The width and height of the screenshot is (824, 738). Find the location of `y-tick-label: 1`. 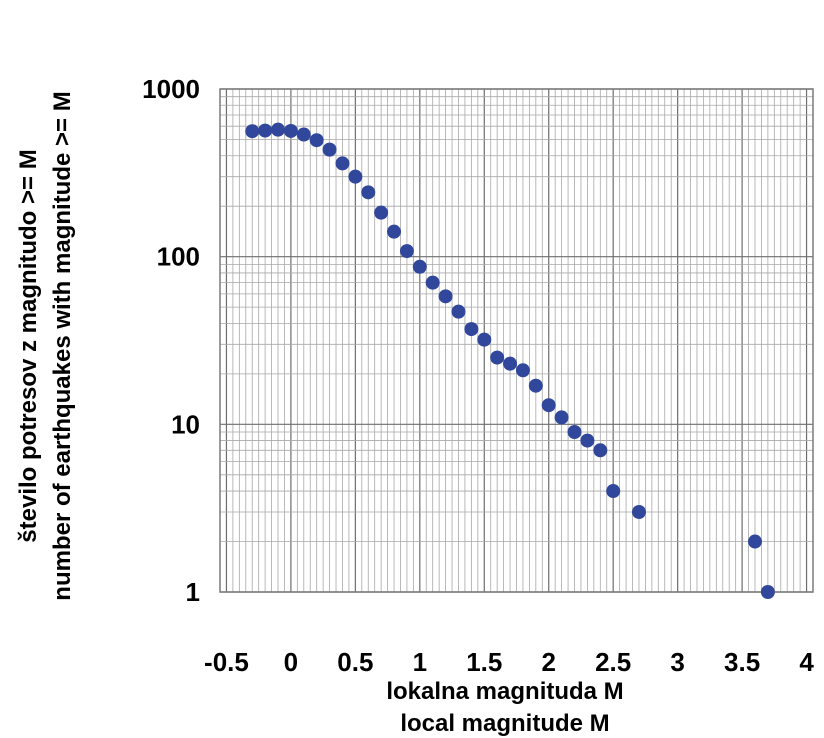

y-tick-label: 1 is located at coordinates (193, 592).